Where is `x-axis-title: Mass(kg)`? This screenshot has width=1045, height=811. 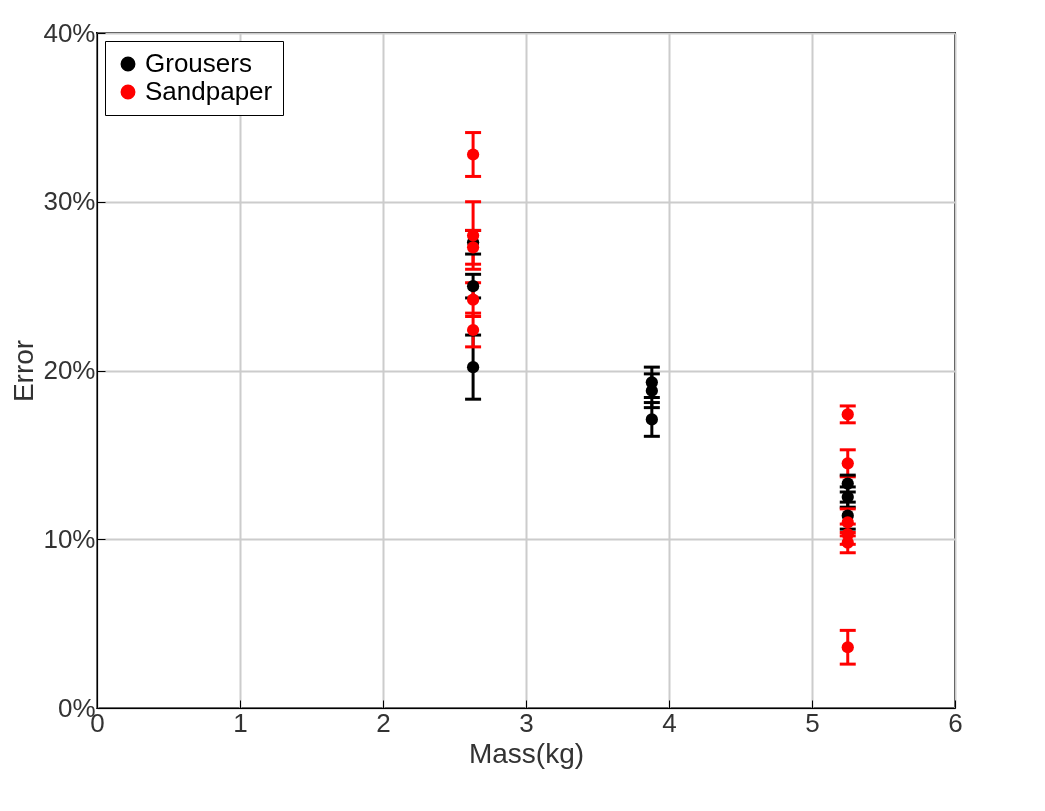
x-axis-title: Mass(kg) is located at coordinates (526, 753).